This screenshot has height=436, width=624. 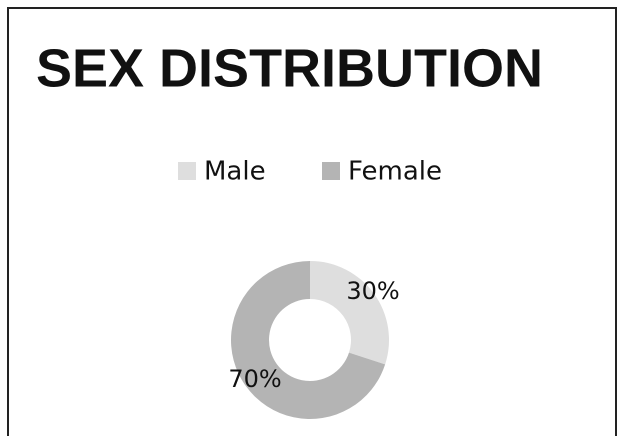 What do you see at coordinates (395, 172) in the screenshot?
I see `legend-label: Female` at bounding box center [395, 172].